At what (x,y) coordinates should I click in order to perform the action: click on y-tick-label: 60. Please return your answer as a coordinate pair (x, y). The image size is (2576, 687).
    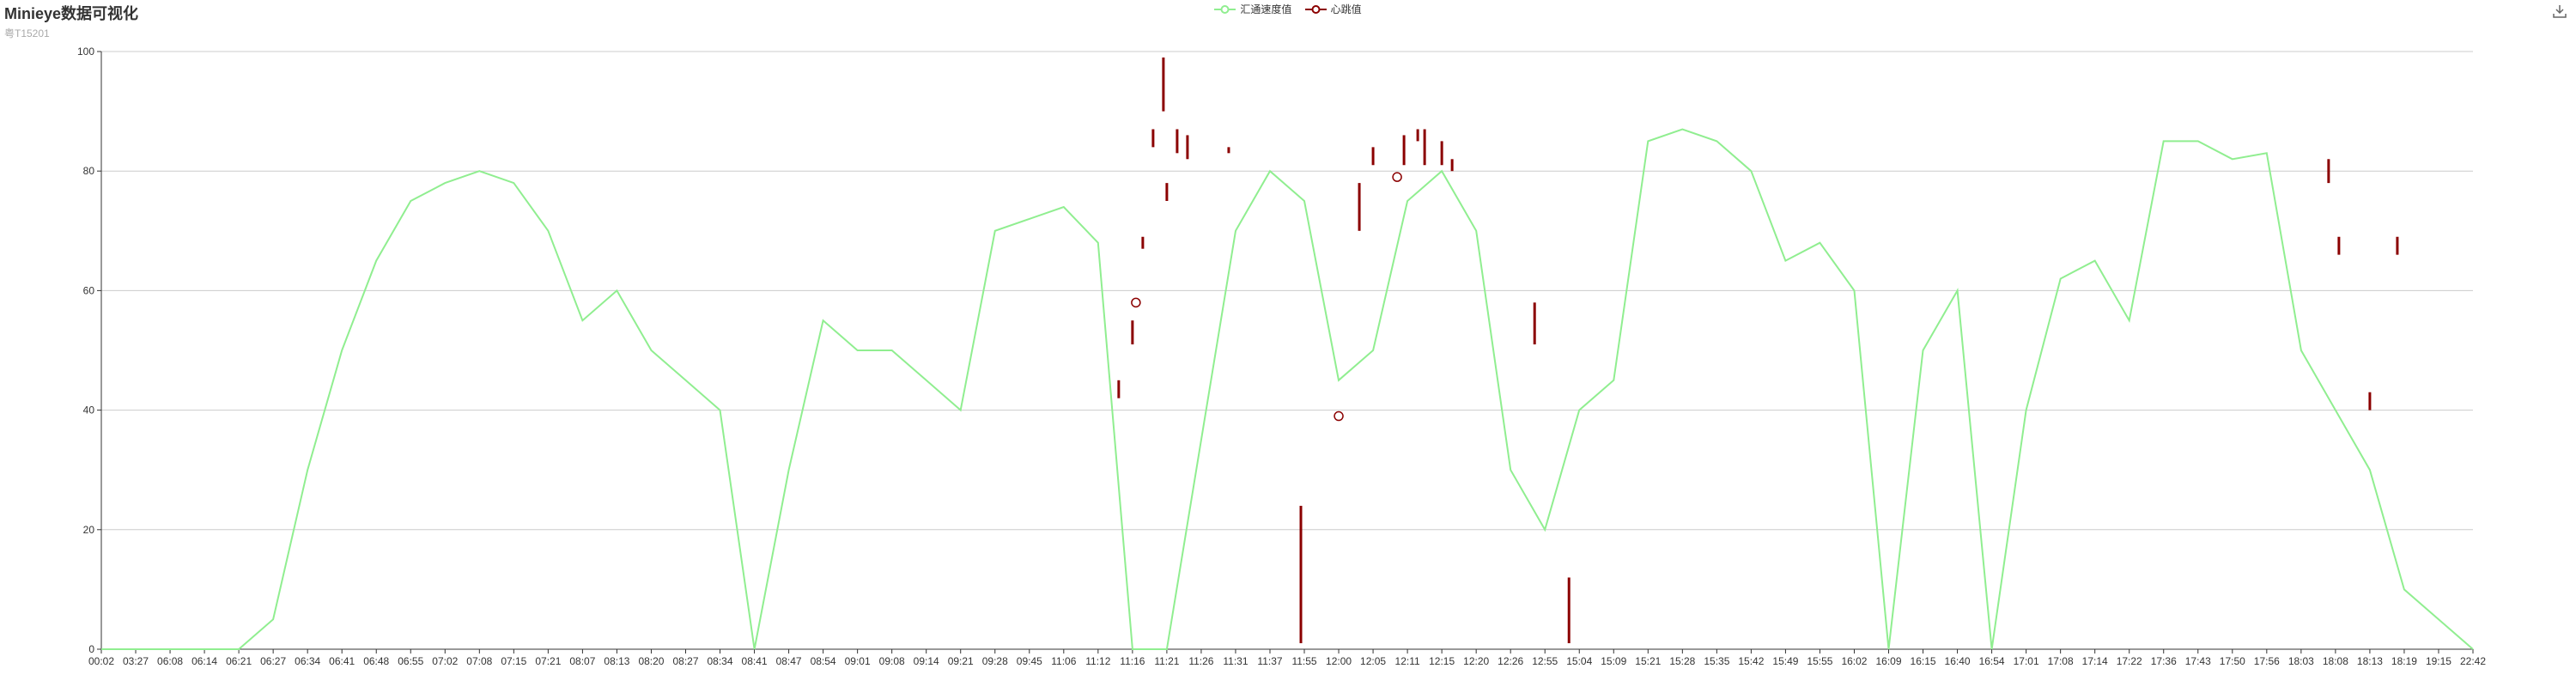
    Looking at the image, I should click on (89, 290).